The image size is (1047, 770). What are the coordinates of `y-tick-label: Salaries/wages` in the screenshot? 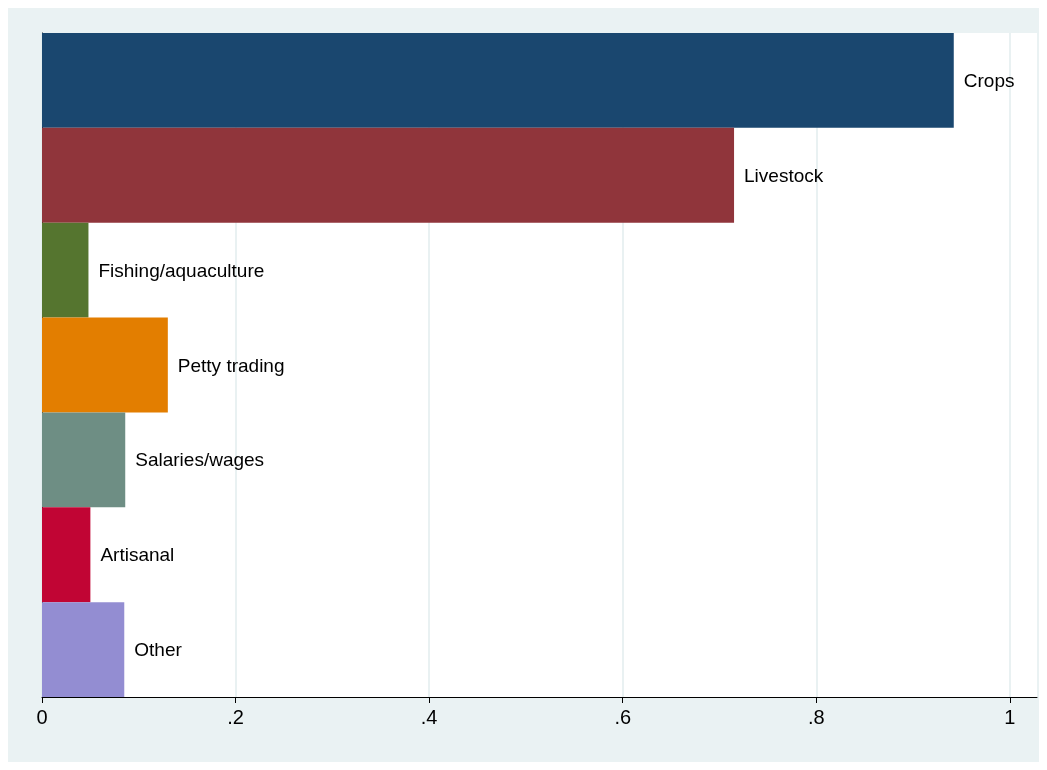 It's located at (200, 460).